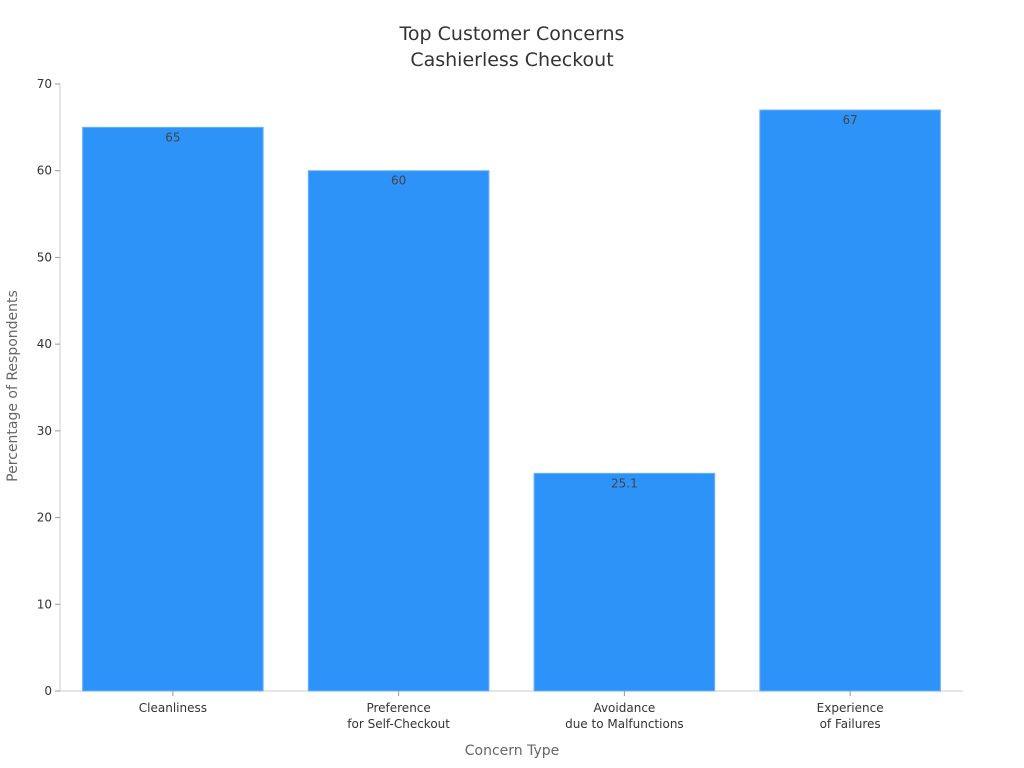 Image resolution: width=1024 pixels, height=768 pixels. What do you see at coordinates (173, 708) in the screenshot?
I see `x-tick-label: Cleanliness` at bounding box center [173, 708].